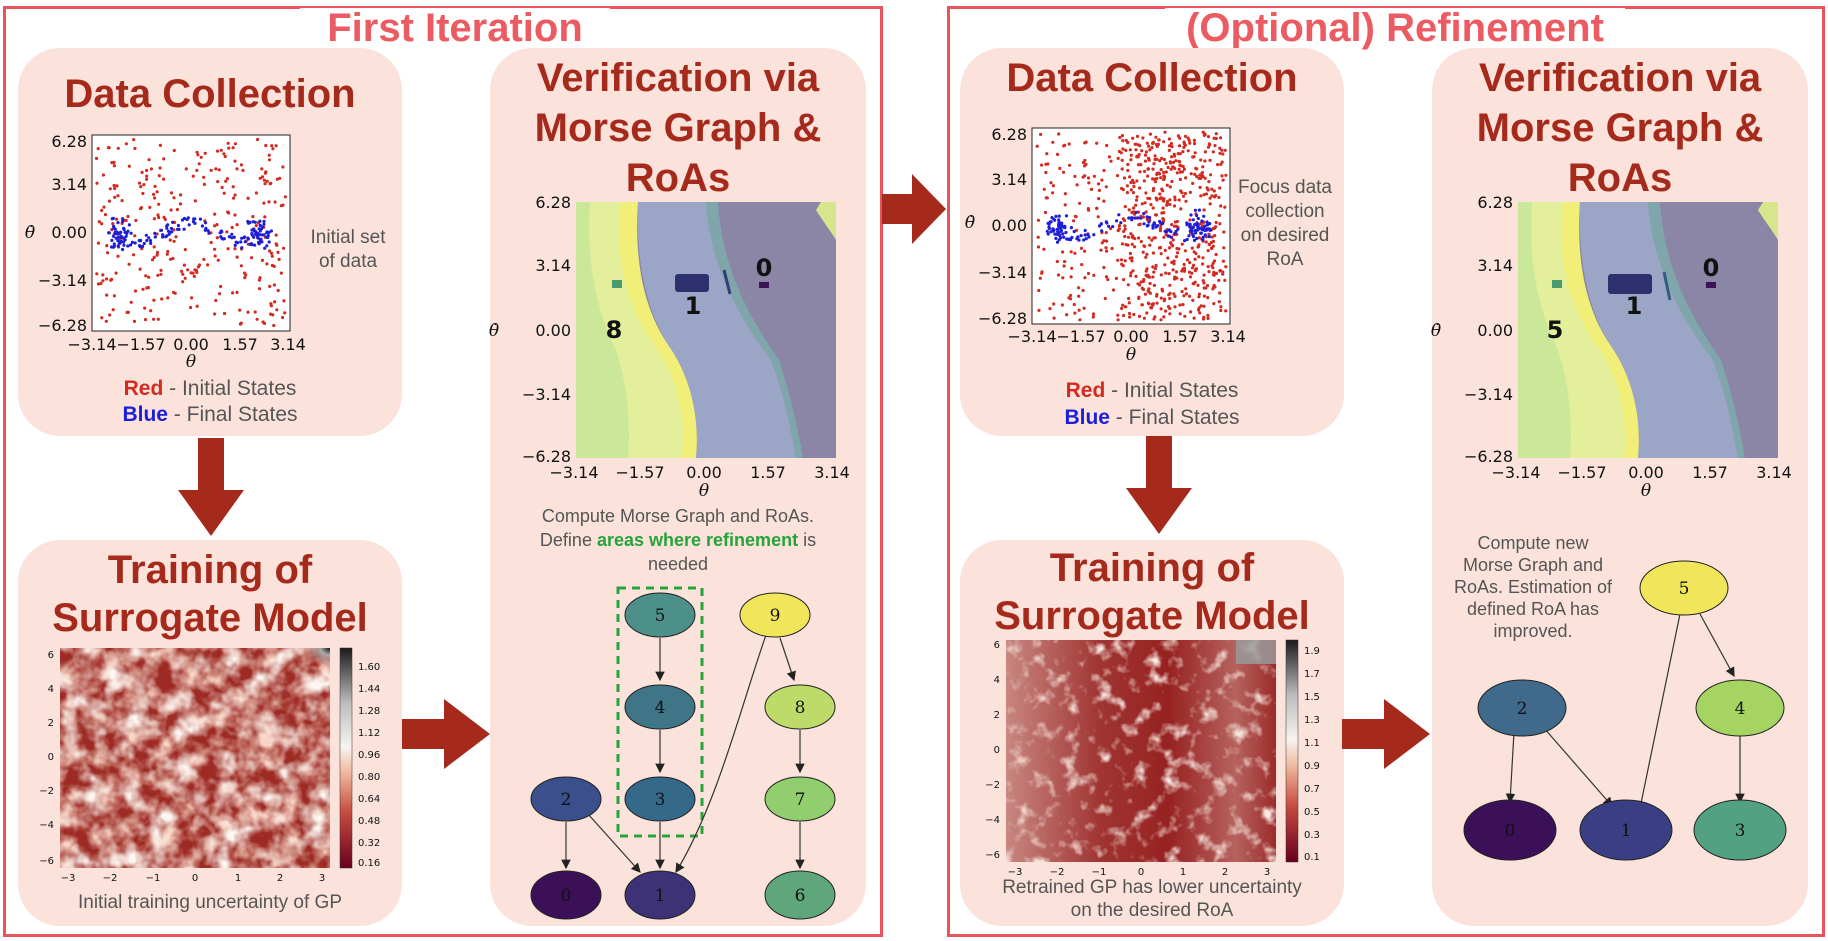 This screenshot has height=941, width=1828. Describe the element at coordinates (660, 616) in the screenshot. I see `svg-text: 5` at that location.